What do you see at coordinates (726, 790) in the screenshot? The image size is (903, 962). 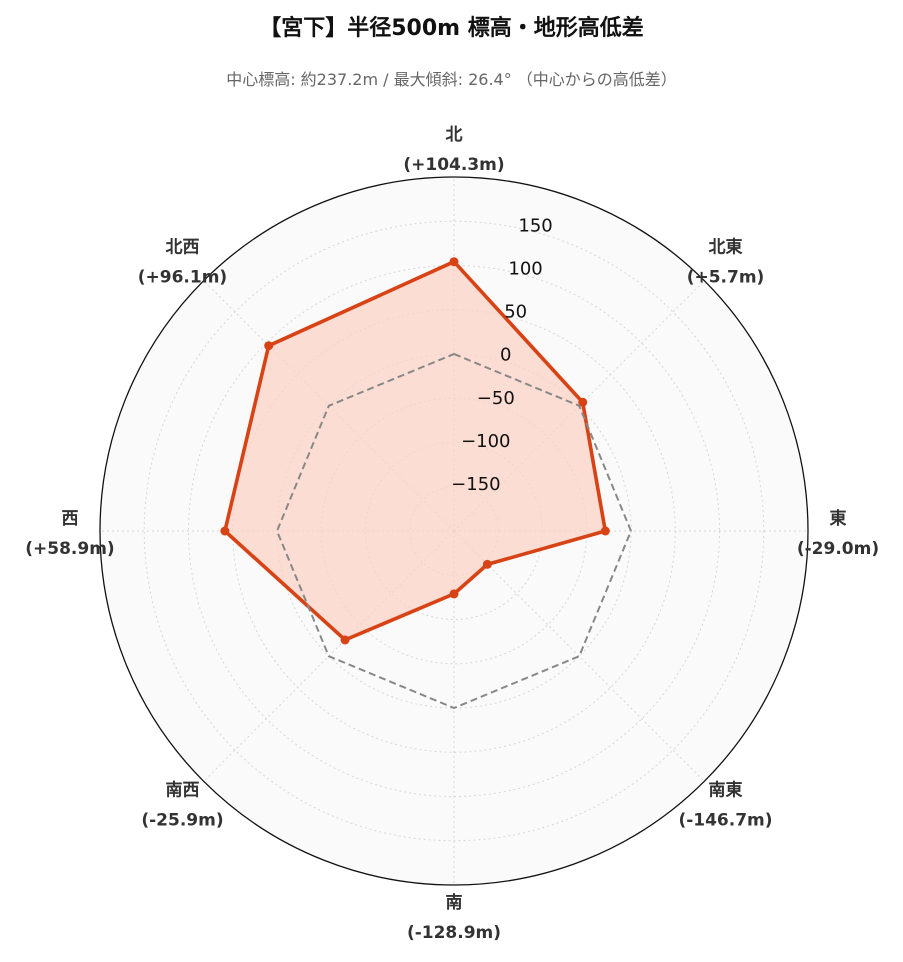 I see `axis-label-direction: 南東` at bounding box center [726, 790].